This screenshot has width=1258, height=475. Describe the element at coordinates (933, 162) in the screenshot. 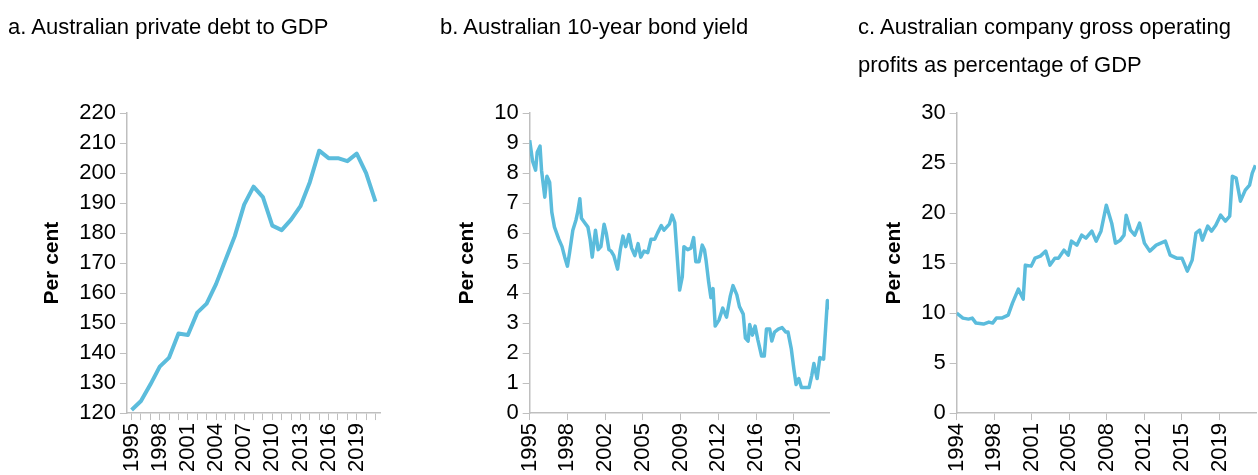

I see `y-tick-label: 25` at that location.